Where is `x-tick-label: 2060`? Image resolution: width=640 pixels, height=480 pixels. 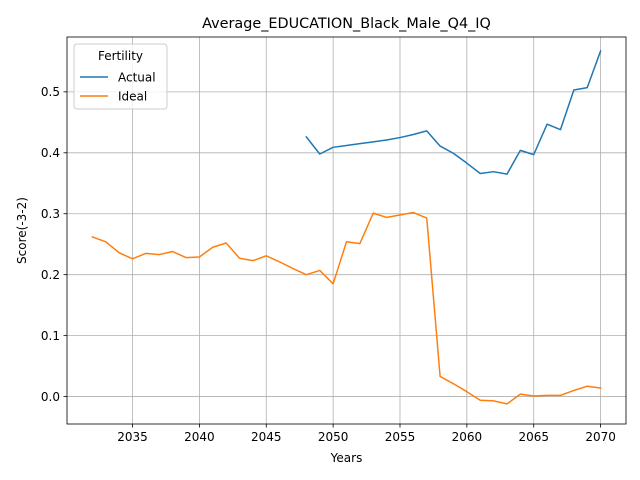 x-tick-label: 2060 is located at coordinates (467, 437).